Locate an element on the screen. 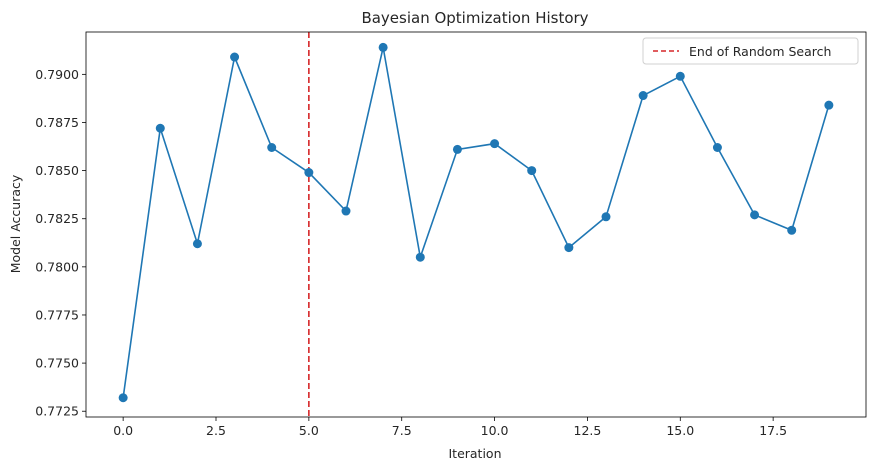  x-axis-label: Iteration is located at coordinates (474, 453).